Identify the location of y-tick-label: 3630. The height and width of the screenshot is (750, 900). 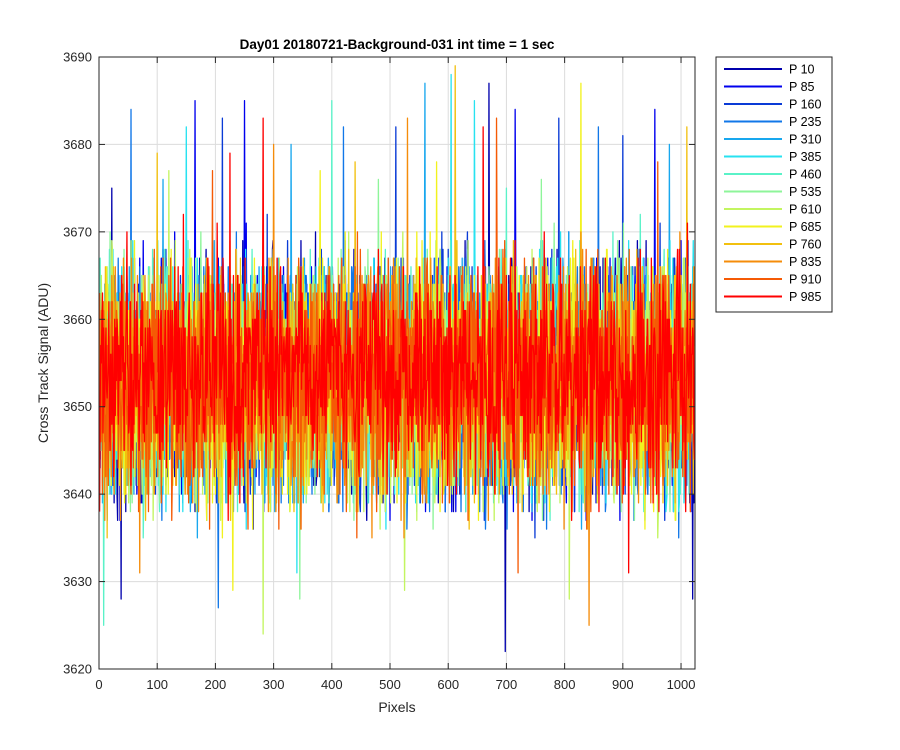
(77, 581).